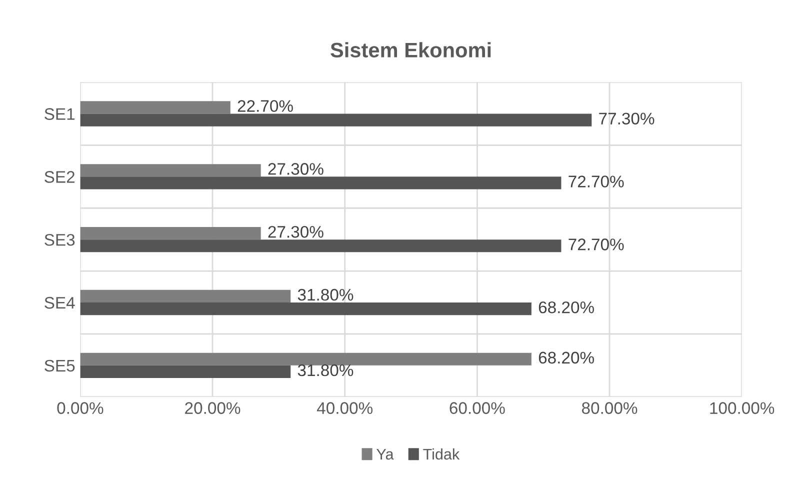 Image resolution: width=802 pixels, height=484 pixels. I want to click on x-tick-label: 40.00%, so click(344, 408).